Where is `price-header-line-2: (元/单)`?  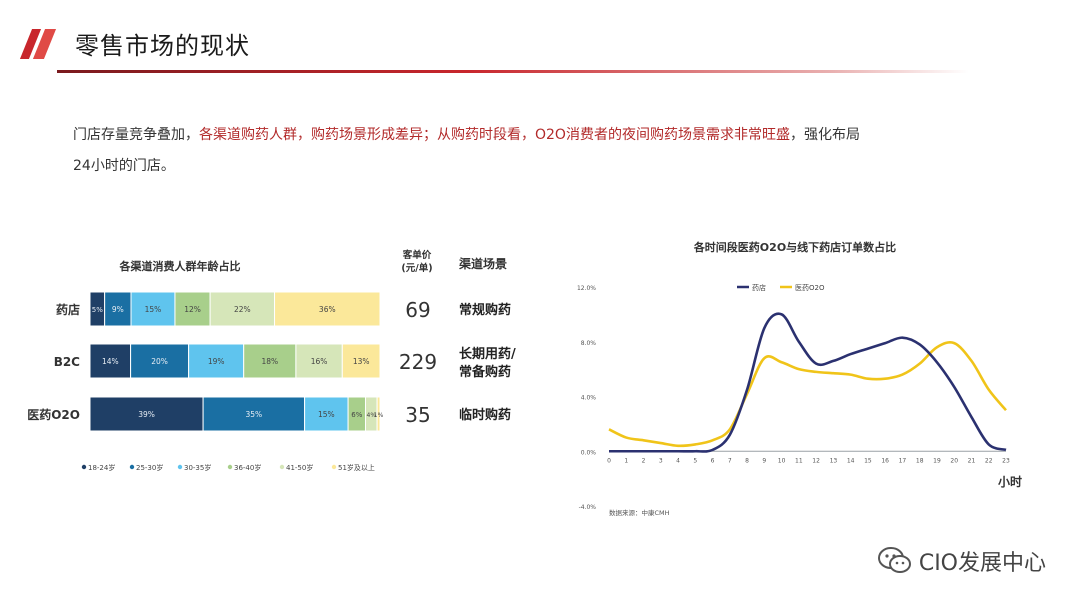 price-header-line-2: (元/单) is located at coordinates (416, 268).